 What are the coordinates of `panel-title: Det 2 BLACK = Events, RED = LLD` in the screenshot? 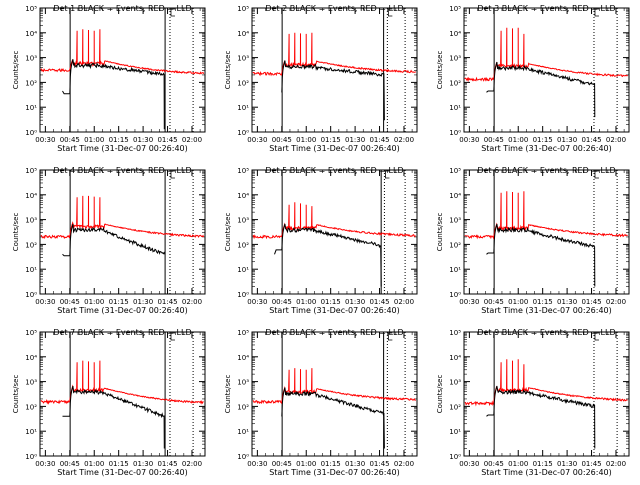 It's located at (334, 8).